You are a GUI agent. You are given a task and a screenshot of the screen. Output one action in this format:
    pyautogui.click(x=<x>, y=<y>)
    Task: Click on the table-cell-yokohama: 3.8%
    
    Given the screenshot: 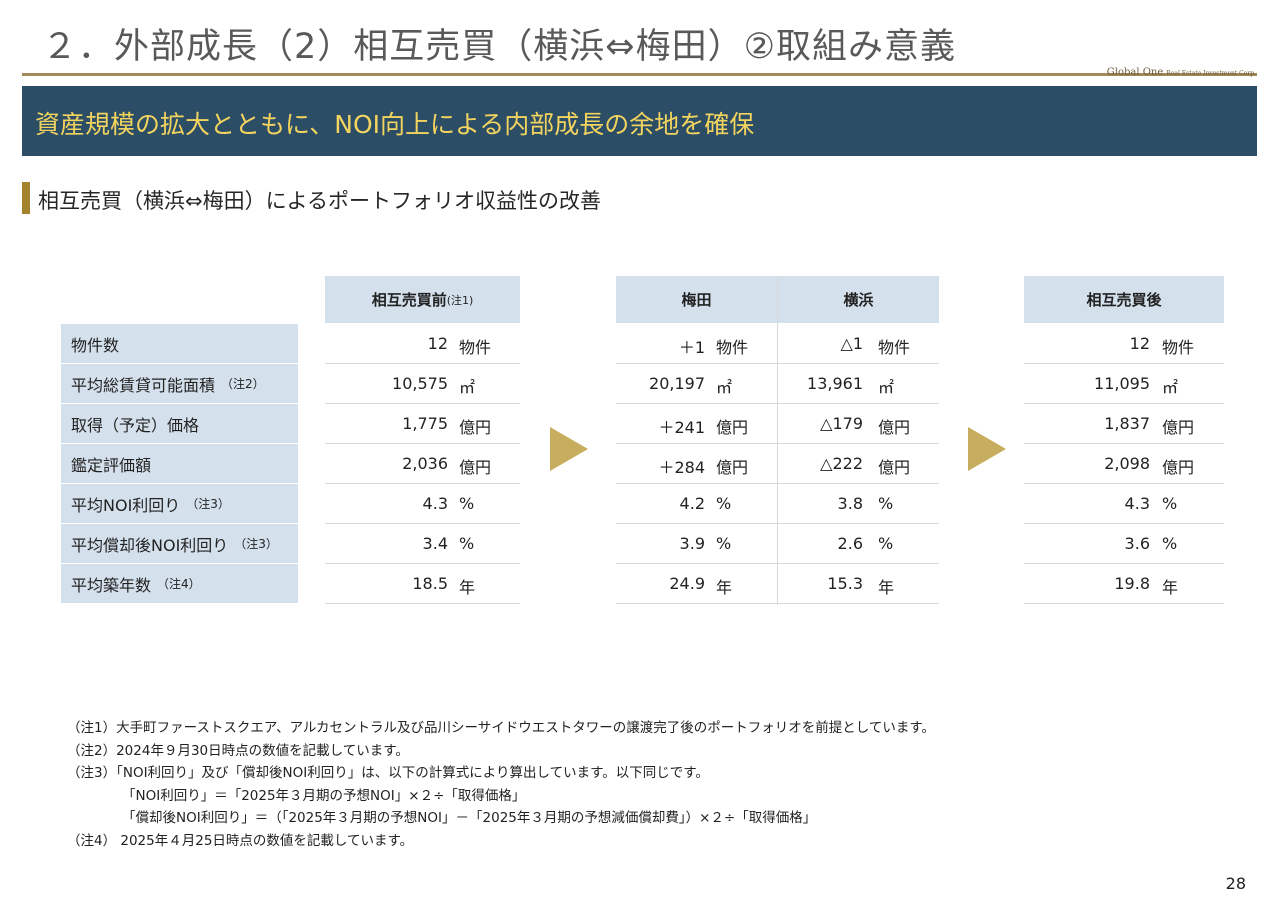 What is the action you would take?
    pyautogui.click(x=858, y=504)
    